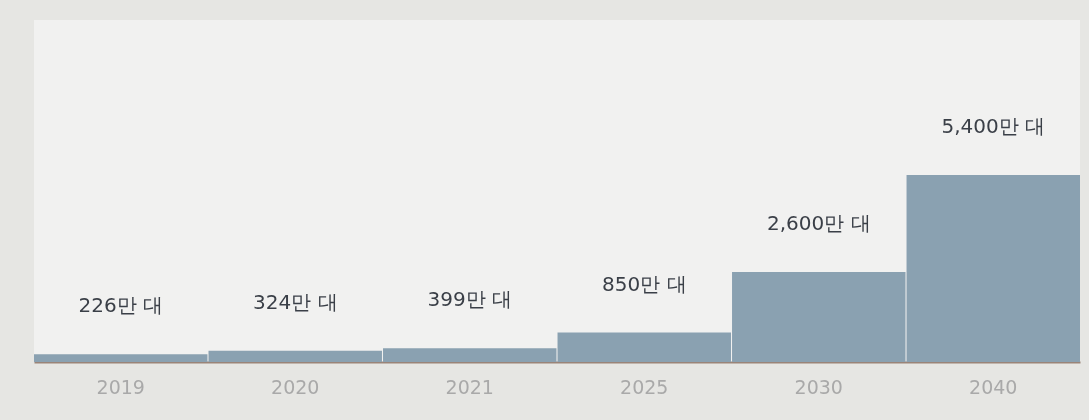 This screenshot has width=1089, height=420. What do you see at coordinates (993, 386) in the screenshot?
I see `x-tick-label: 2040` at bounding box center [993, 386].